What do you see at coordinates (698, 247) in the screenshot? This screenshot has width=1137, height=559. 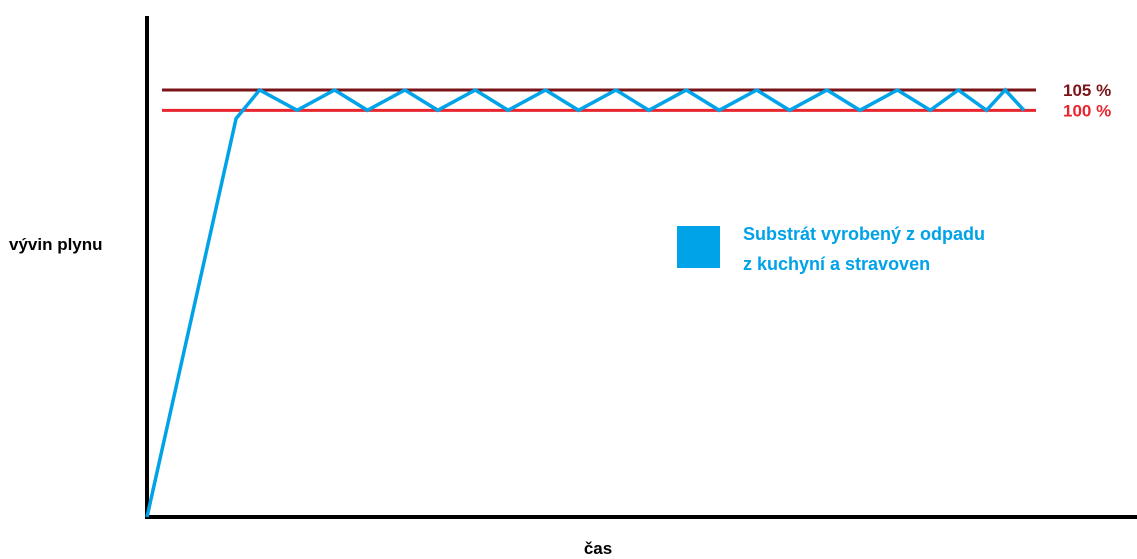 I see `legend-swatch` at bounding box center [698, 247].